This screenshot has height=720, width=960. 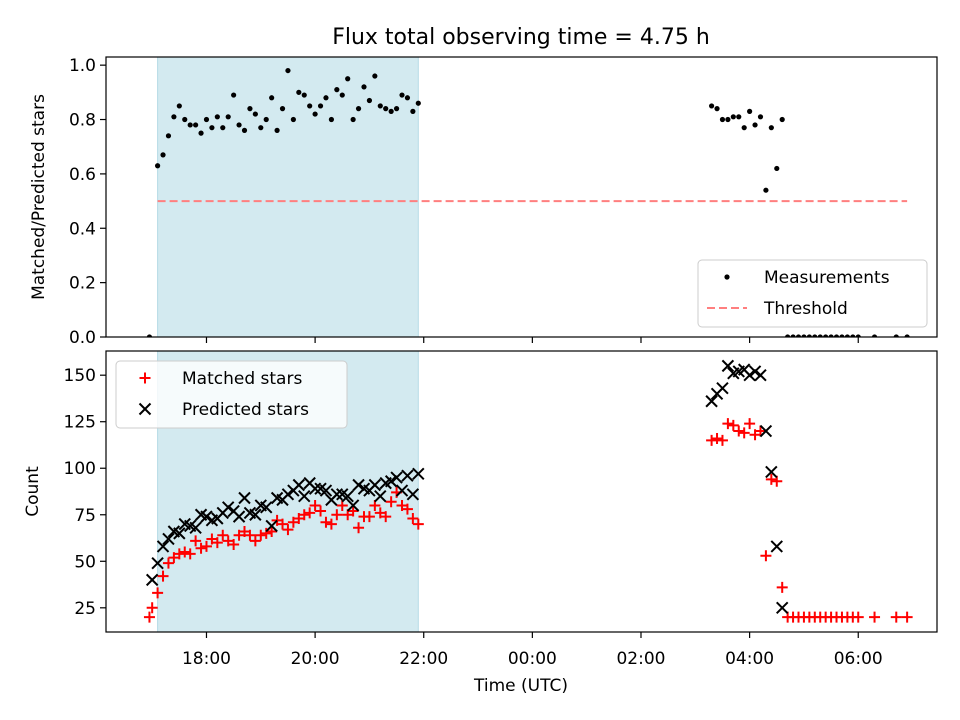 What do you see at coordinates (82, 229) in the screenshot?
I see `y-tick-label: 0.4` at bounding box center [82, 229].